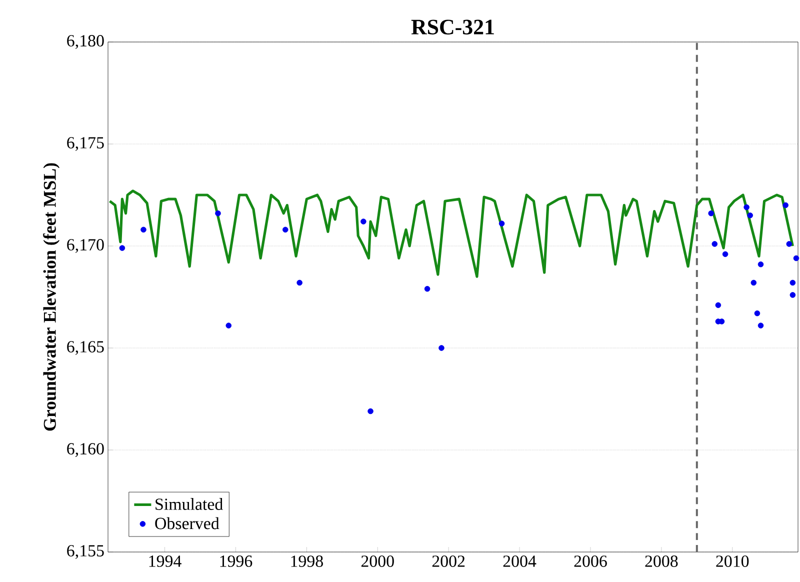  Describe the element at coordinates (187, 523) in the screenshot. I see `legend-label: Observed` at that location.